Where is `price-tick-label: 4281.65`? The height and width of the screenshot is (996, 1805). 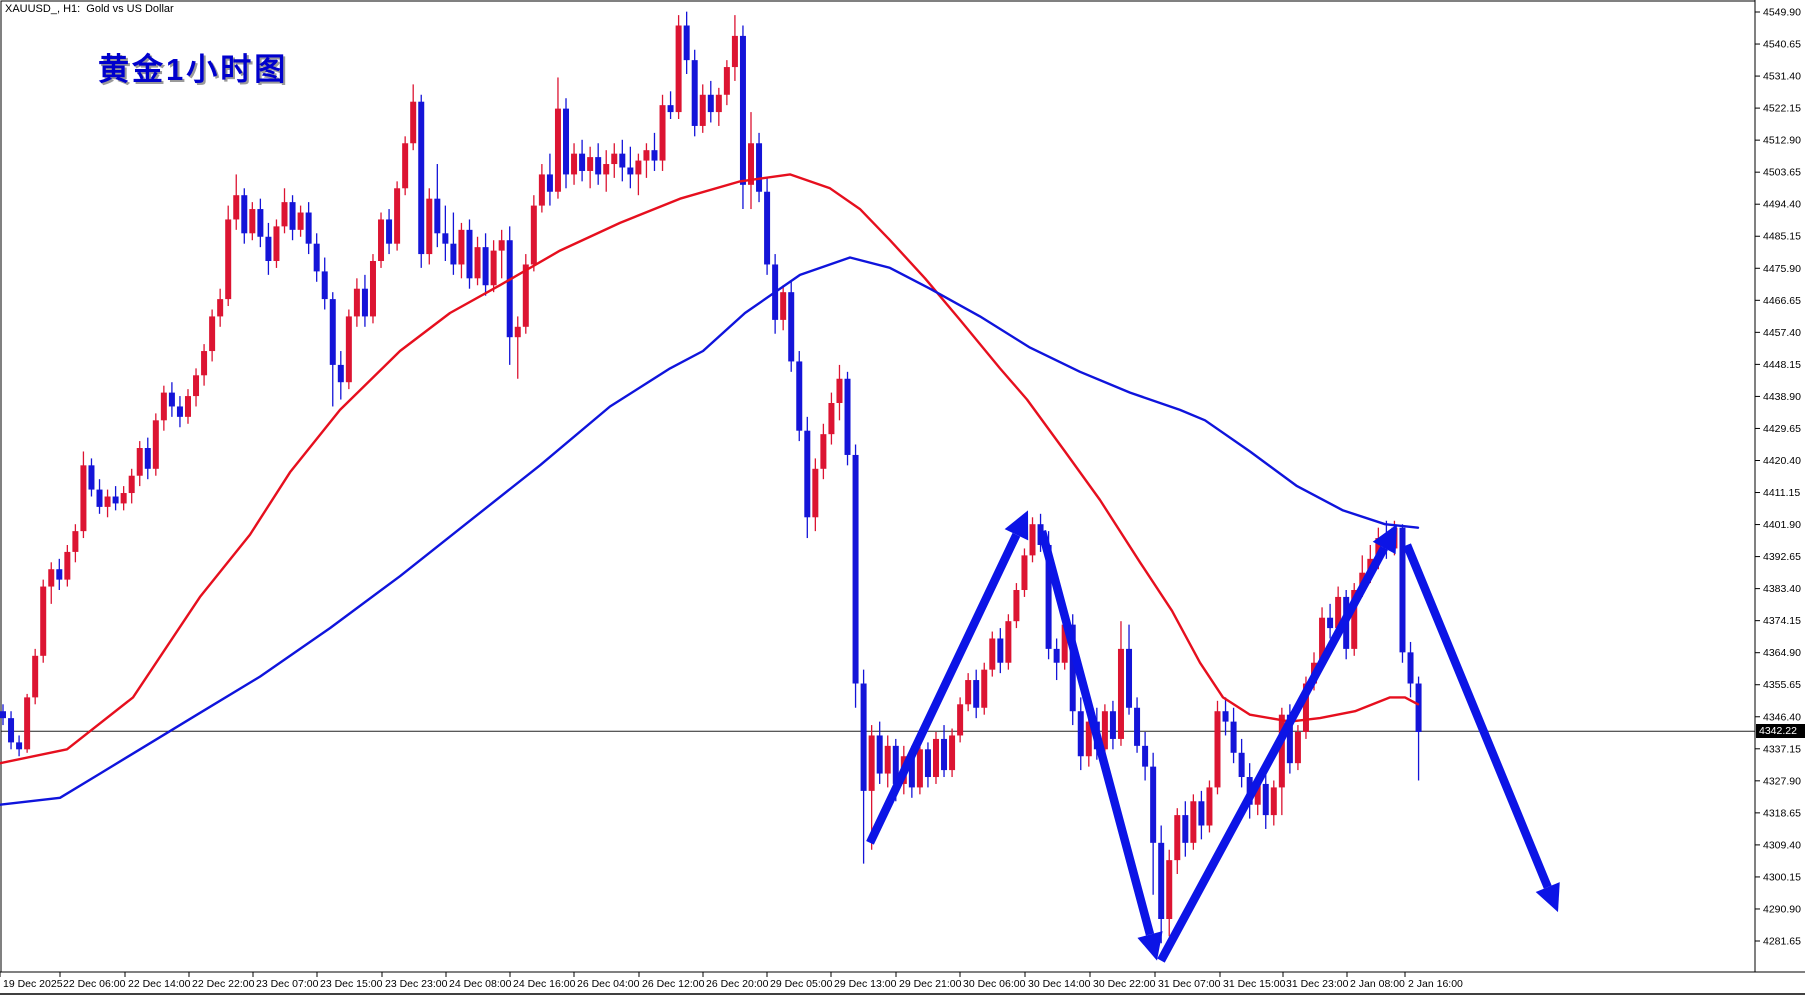
price-tick-label: 4281.65 is located at coordinates (1782, 942).